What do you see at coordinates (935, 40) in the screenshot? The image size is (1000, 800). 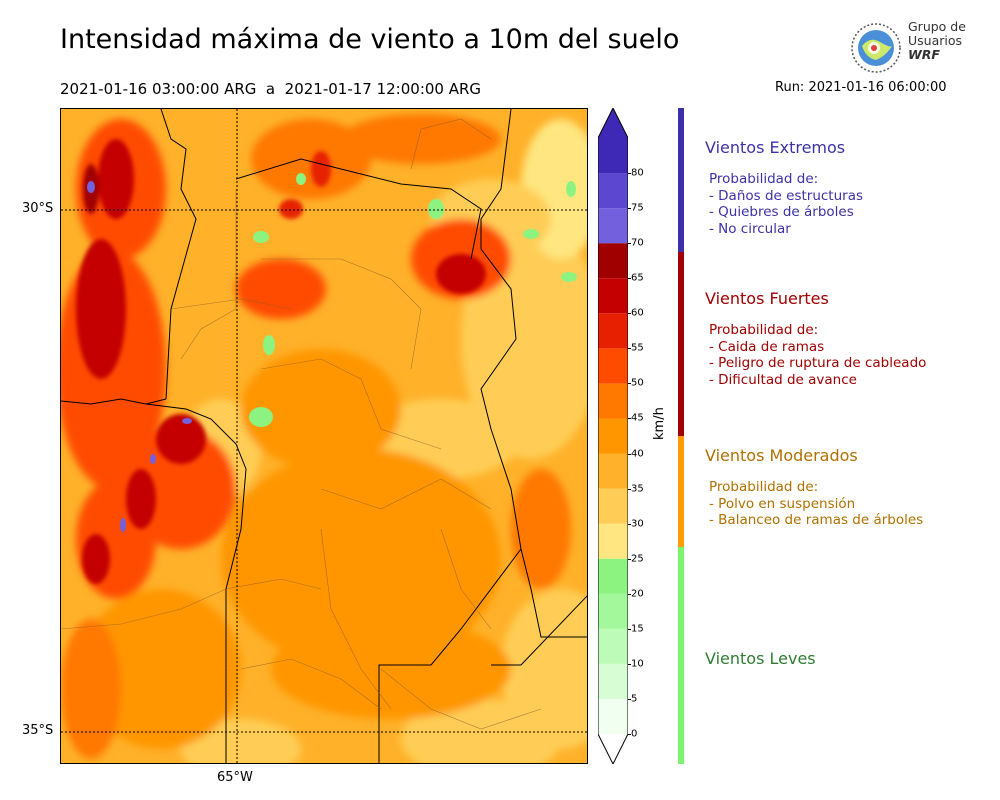 I see `logo-text-2: Usuarios` at bounding box center [935, 40].